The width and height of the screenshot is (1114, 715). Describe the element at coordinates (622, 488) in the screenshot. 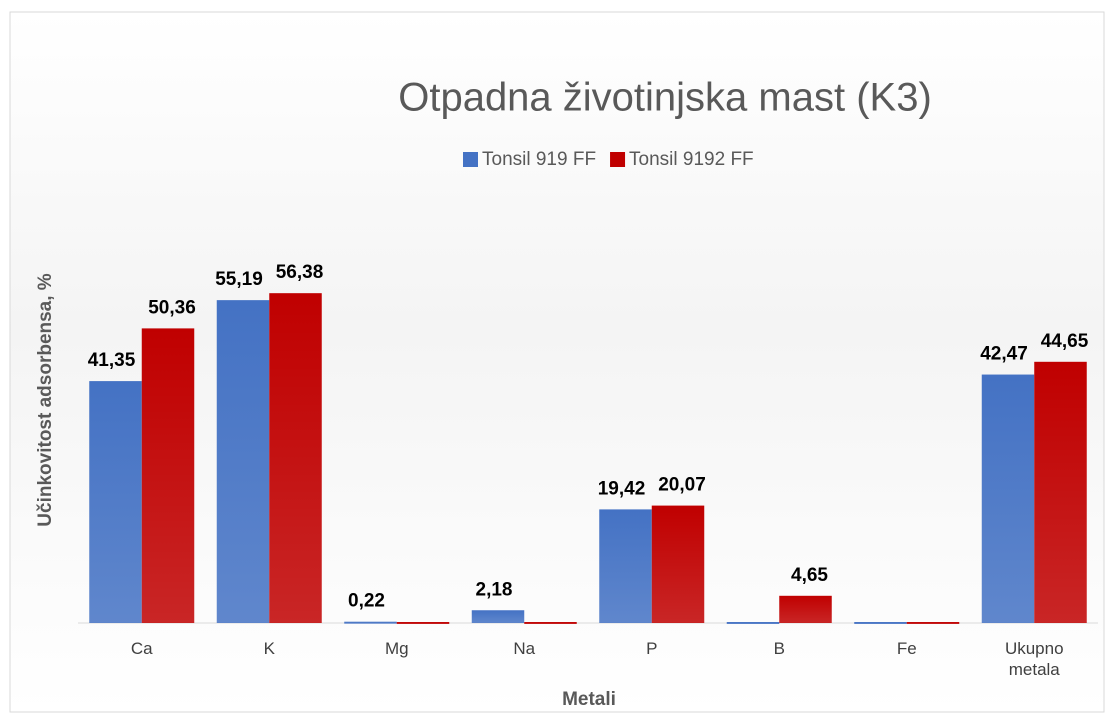

I see `data-label: 19,42` at that location.